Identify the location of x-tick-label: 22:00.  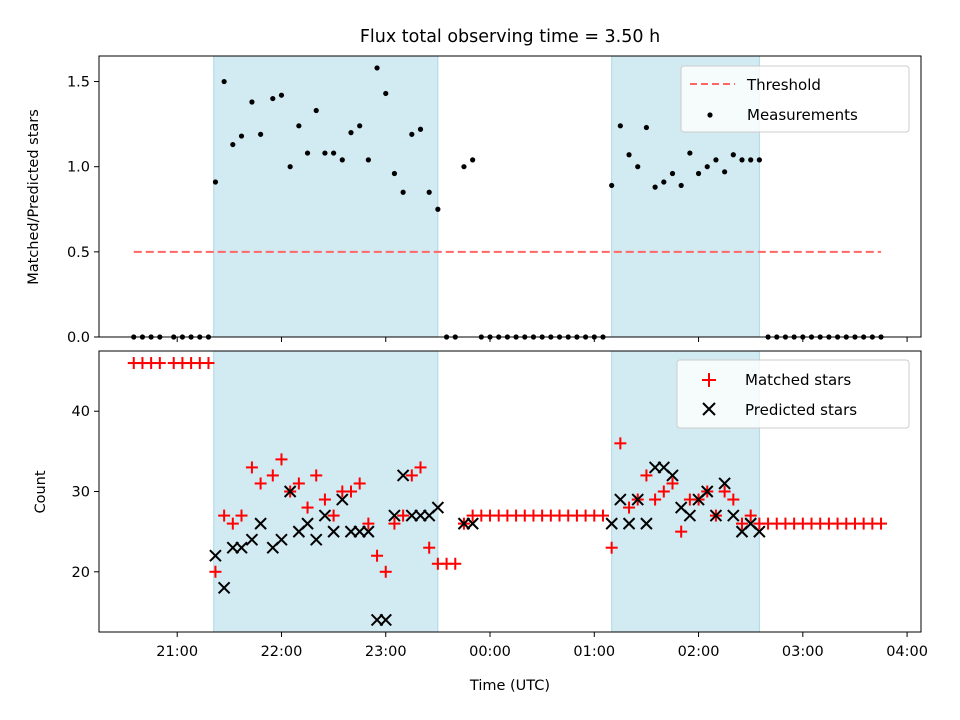
(282, 652).